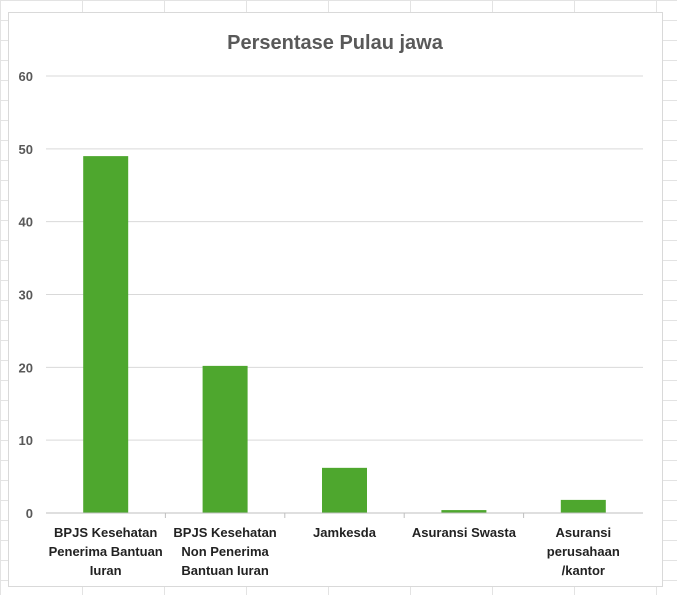 The image size is (677, 595). What do you see at coordinates (26, 76) in the screenshot?
I see `y-tick-label: 60` at bounding box center [26, 76].